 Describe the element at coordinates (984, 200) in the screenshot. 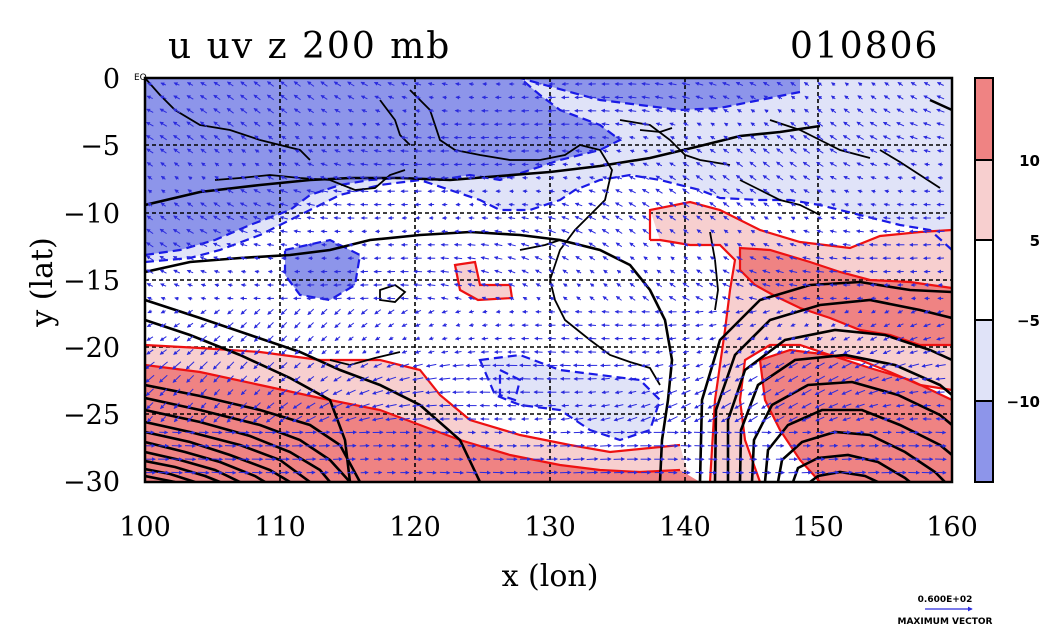

I see `colorbar-segment-mid-high` at that location.